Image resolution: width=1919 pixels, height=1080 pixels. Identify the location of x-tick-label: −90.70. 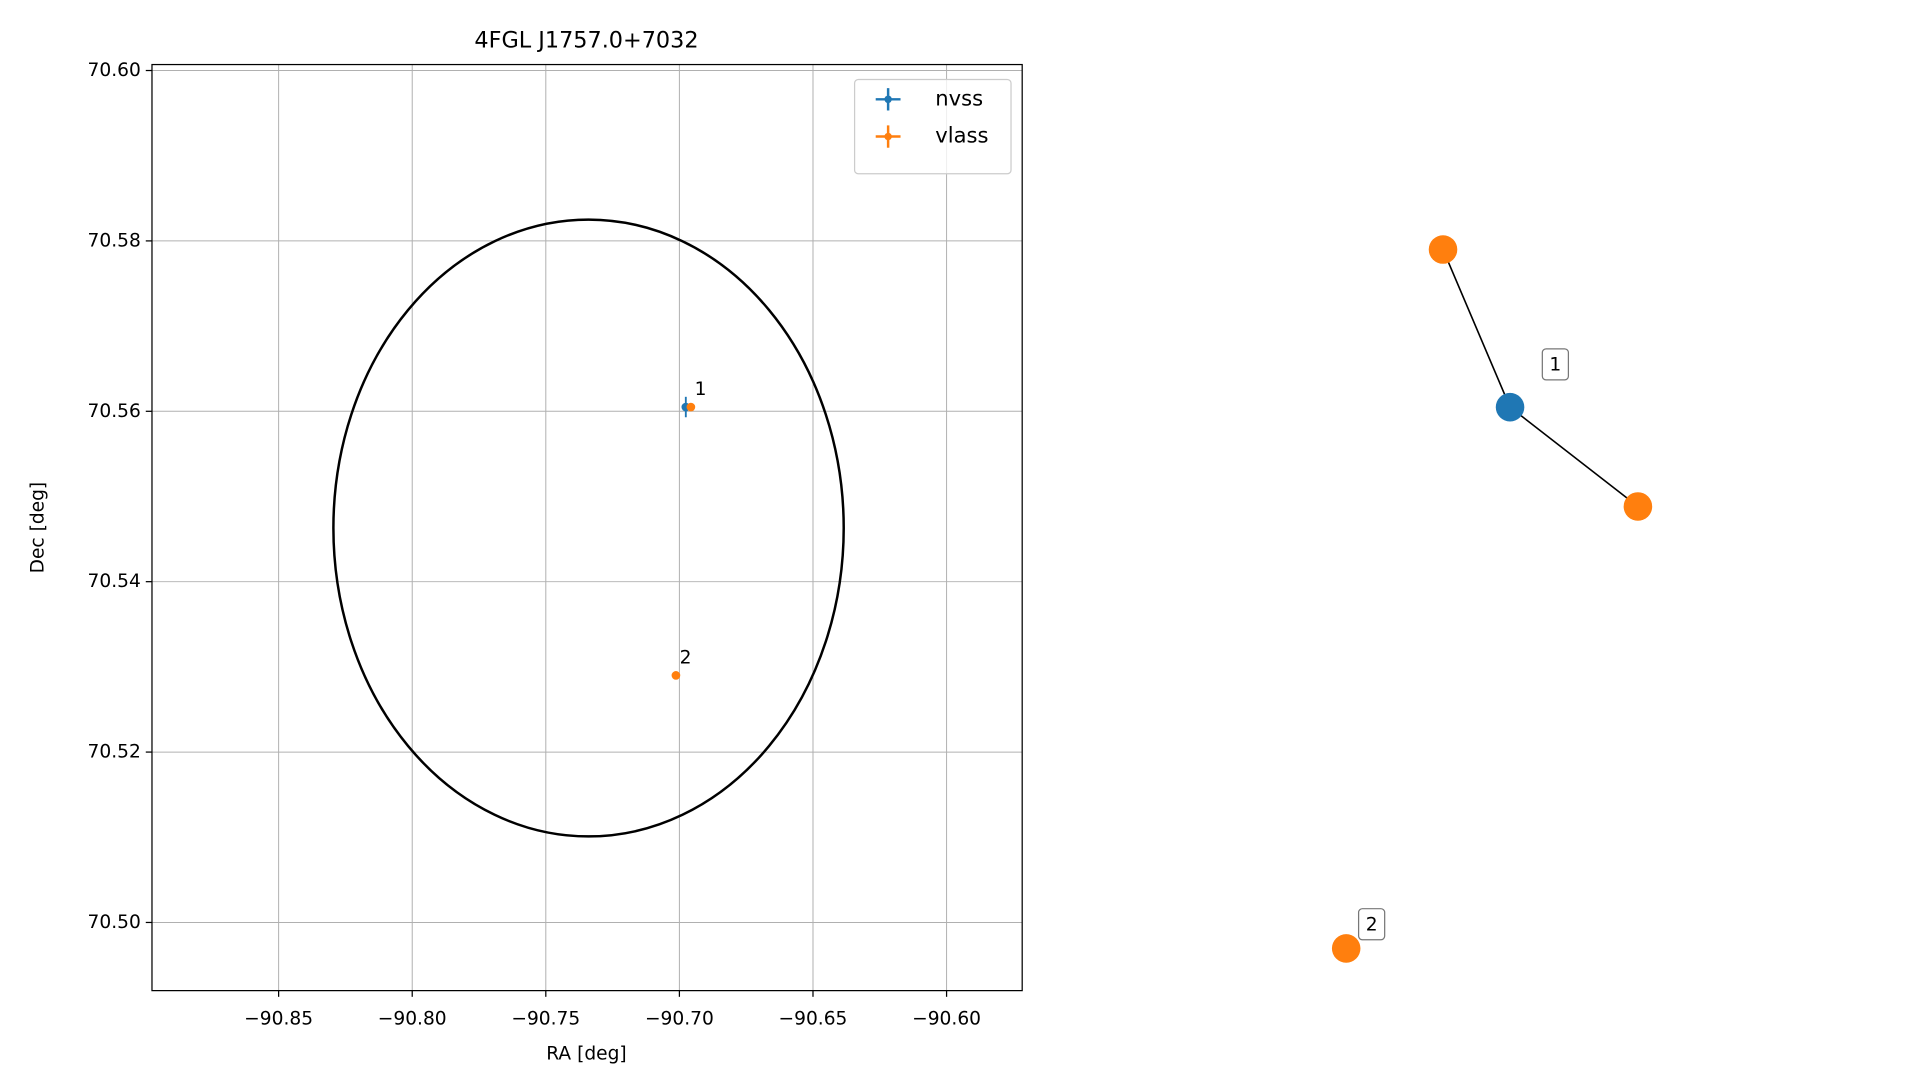
(679, 1019).